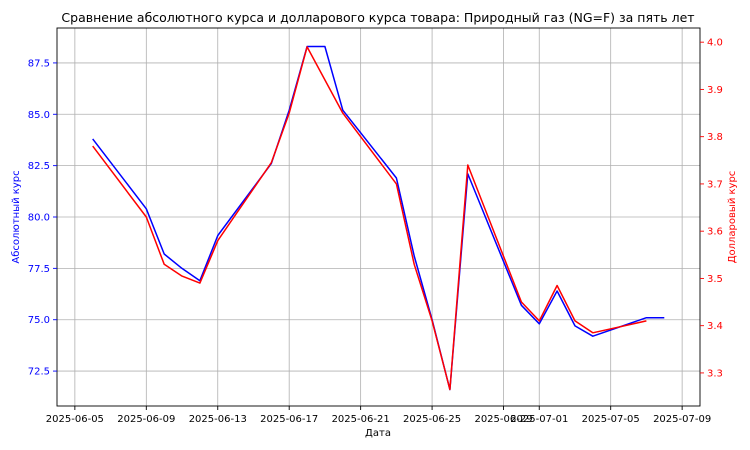 The image size is (750, 450). I want to click on x-tick-label: 2025-07-01, so click(539, 419).